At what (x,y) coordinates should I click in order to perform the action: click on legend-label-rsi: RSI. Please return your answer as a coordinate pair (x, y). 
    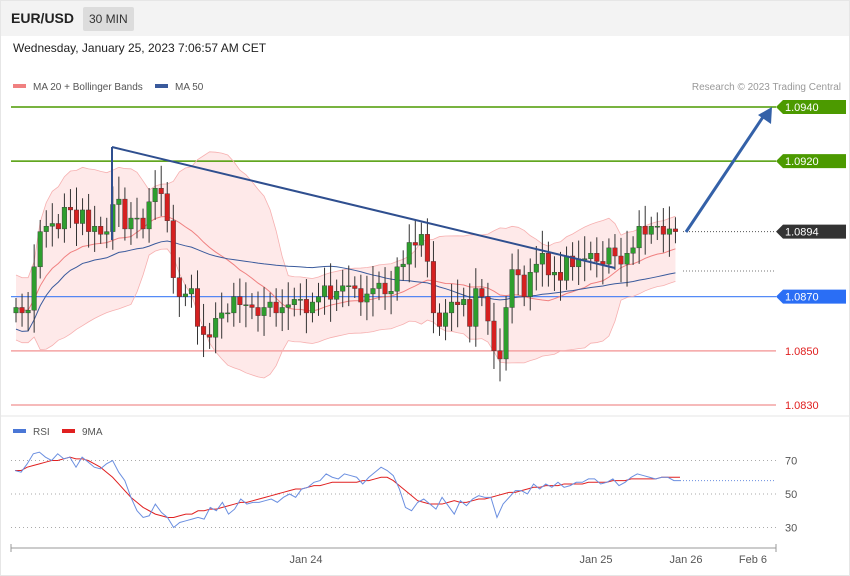
    Looking at the image, I should click on (41, 432).